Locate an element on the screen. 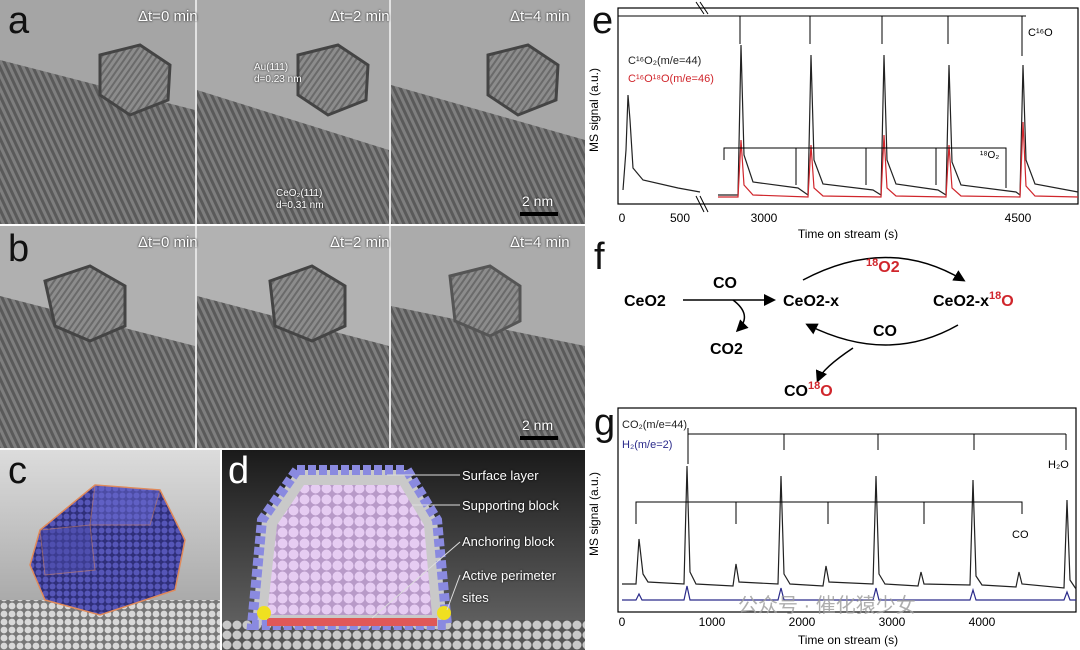 The width and height of the screenshot is (1080, 650). panel-c-label: c is located at coordinates (17, 471).